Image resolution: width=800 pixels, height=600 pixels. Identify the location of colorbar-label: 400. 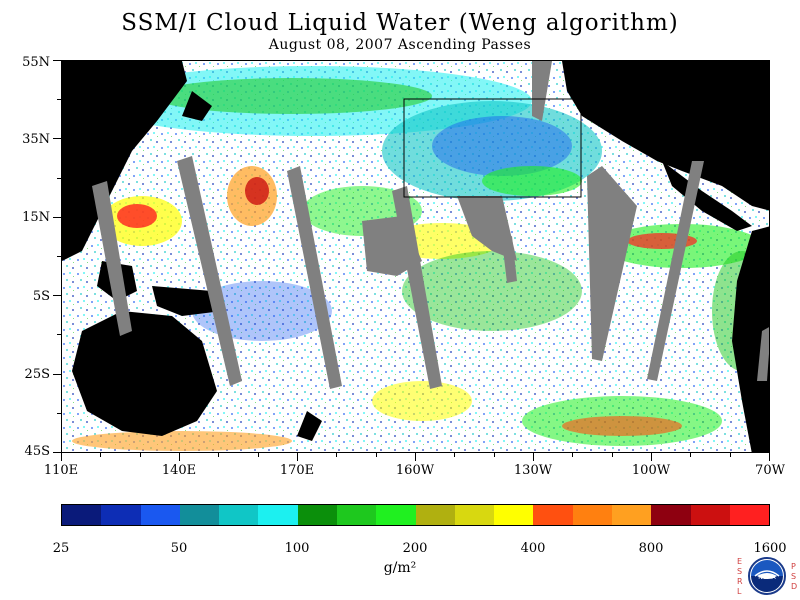
(533, 548).